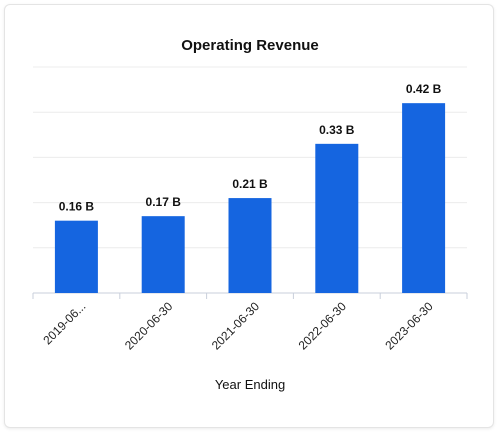  Describe the element at coordinates (323, 326) in the screenshot. I see `x-tick-label: 2022-06-30` at that location.